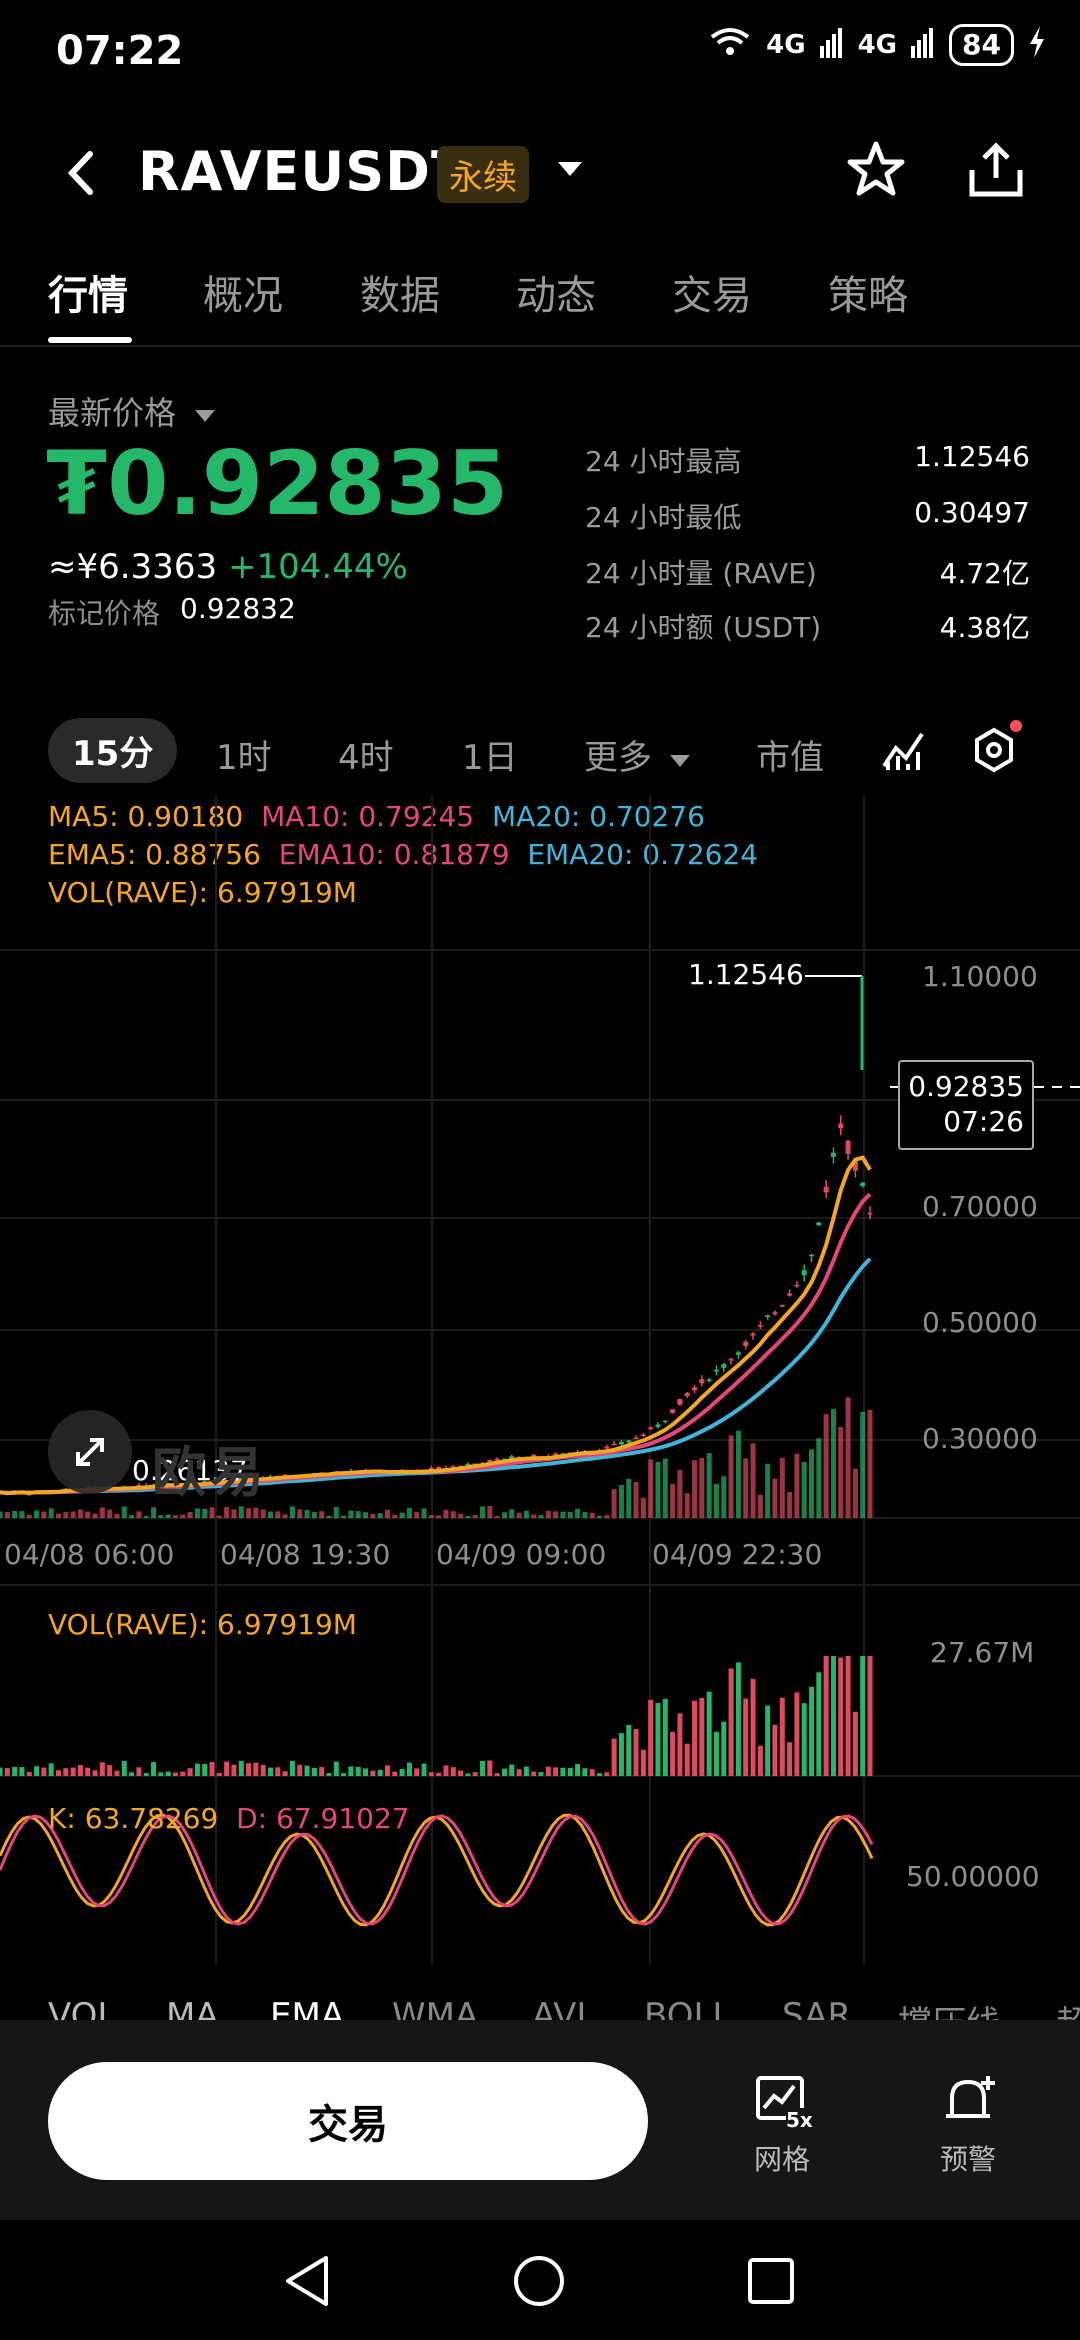 Image resolution: width=1080 pixels, height=2340 pixels. I want to click on interval-4h: 4时, so click(366, 758).